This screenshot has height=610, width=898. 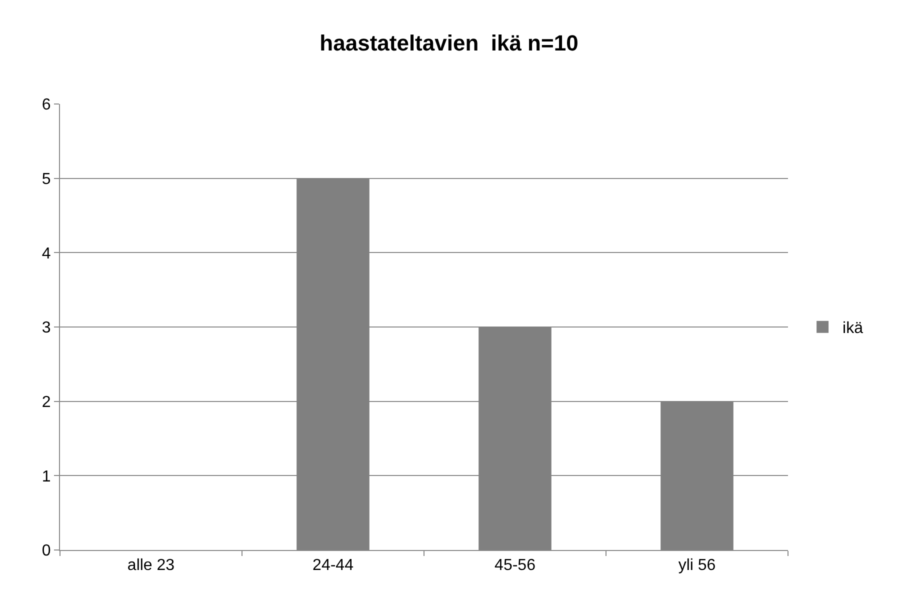 I want to click on y-tick-label: 4, so click(x=46, y=253).